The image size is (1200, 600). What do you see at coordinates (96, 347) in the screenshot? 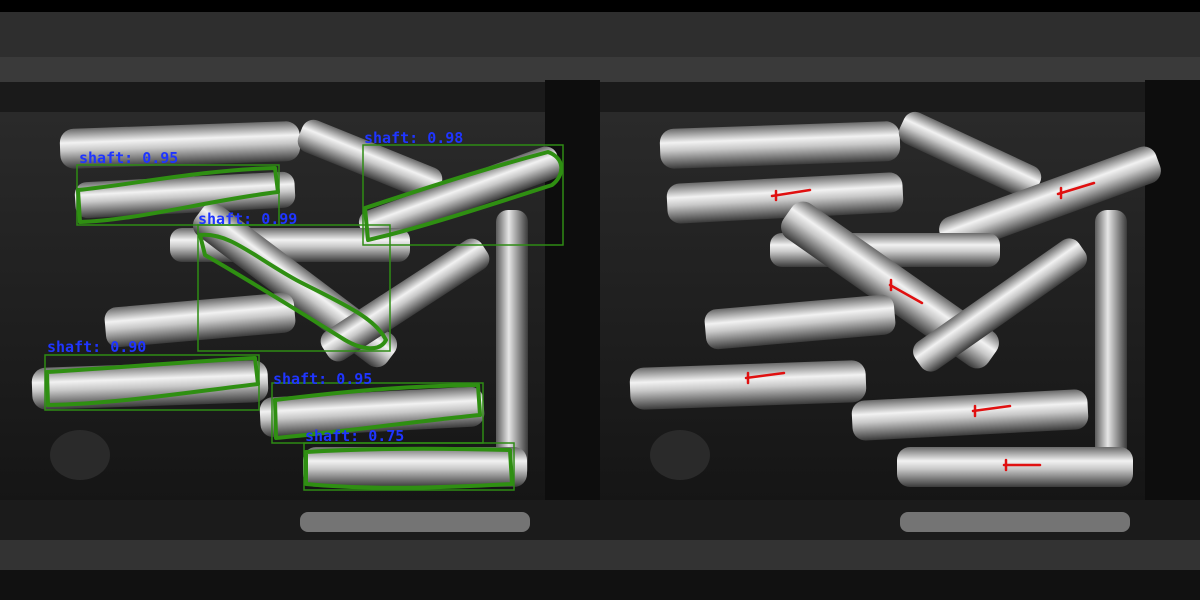
I see `detection-label: shaft: 0.90` at bounding box center [96, 347].